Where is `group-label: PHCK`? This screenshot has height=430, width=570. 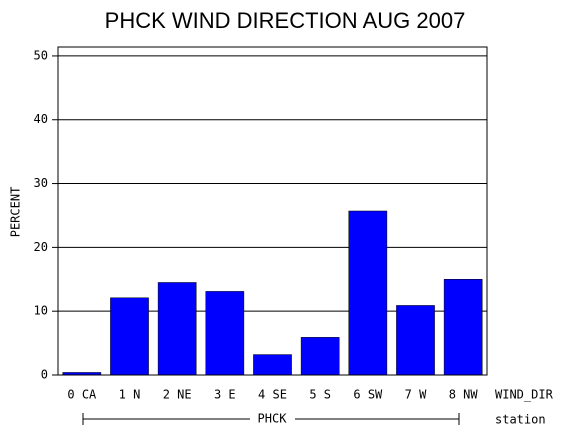
group-label: PHCK is located at coordinates (273, 419).